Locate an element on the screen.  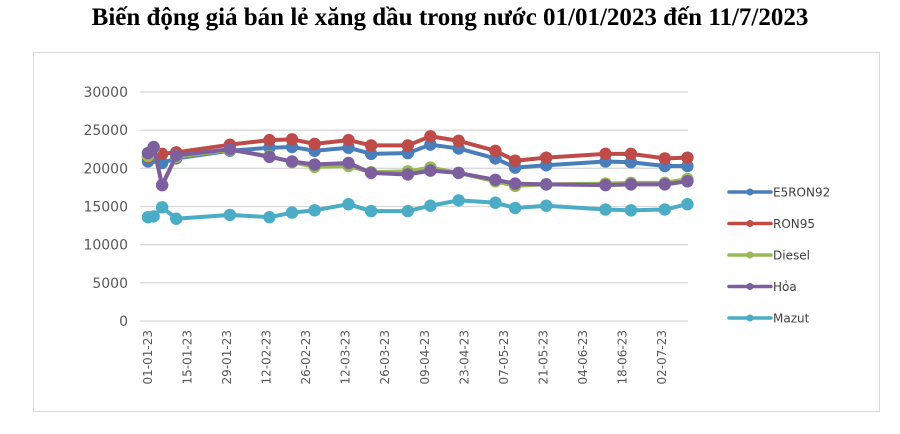
legend-item-hỏa: Hỏa is located at coordinates (762, 287).